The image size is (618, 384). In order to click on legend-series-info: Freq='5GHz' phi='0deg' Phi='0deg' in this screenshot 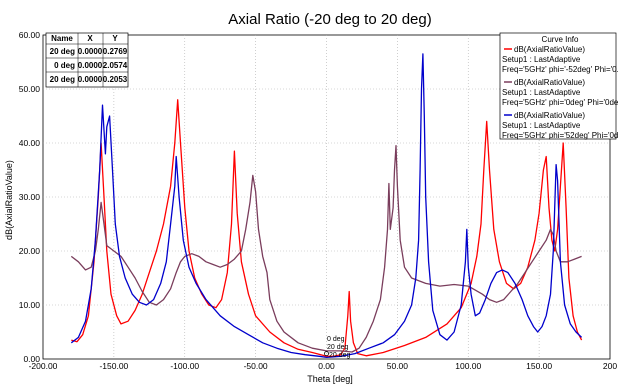, I will do `click(560, 102)`.